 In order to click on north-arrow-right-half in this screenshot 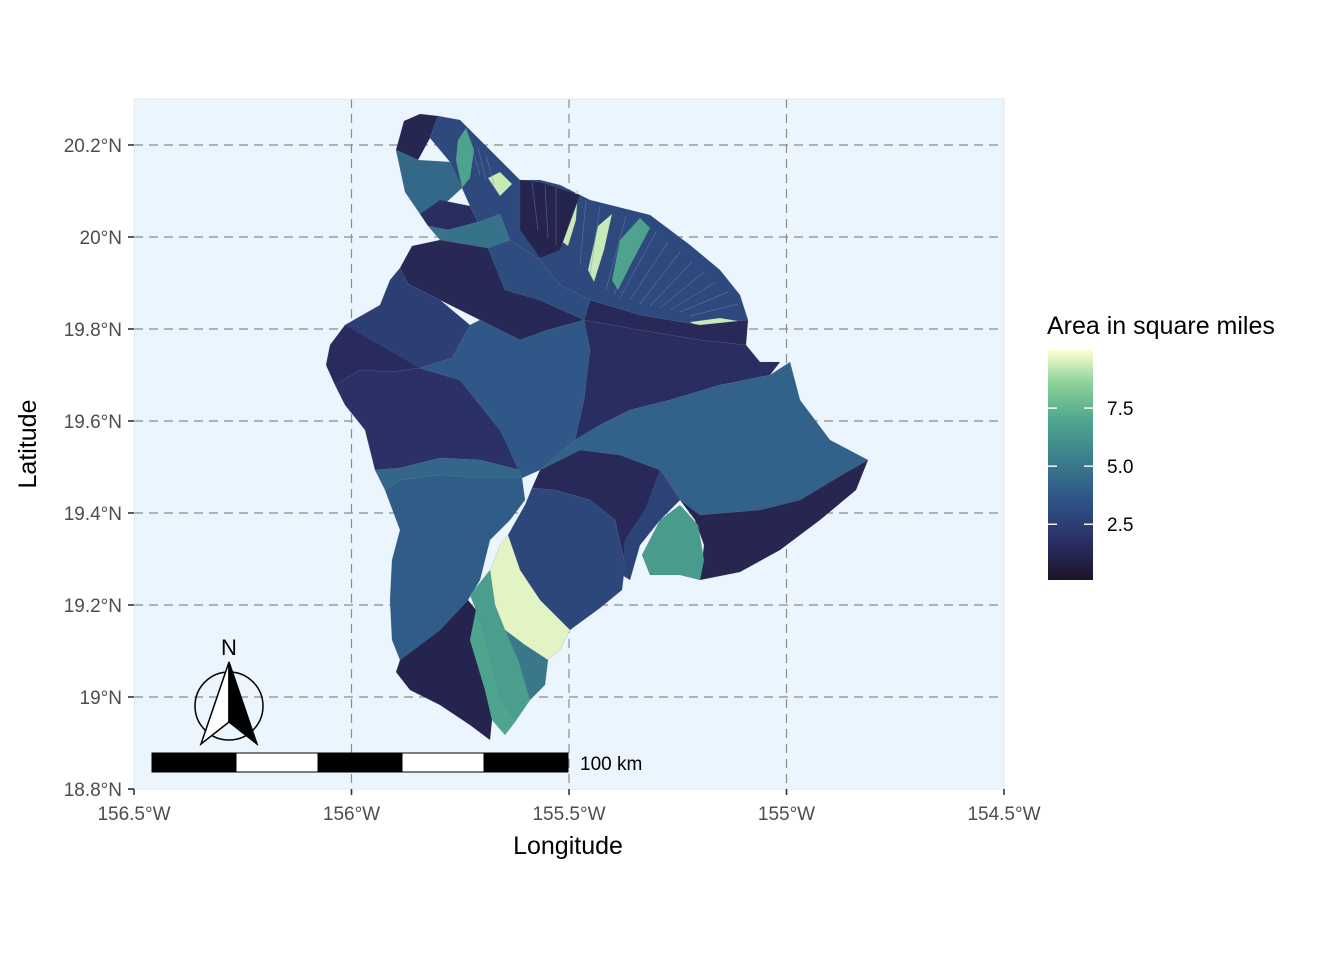, I will do `click(243, 704)`.